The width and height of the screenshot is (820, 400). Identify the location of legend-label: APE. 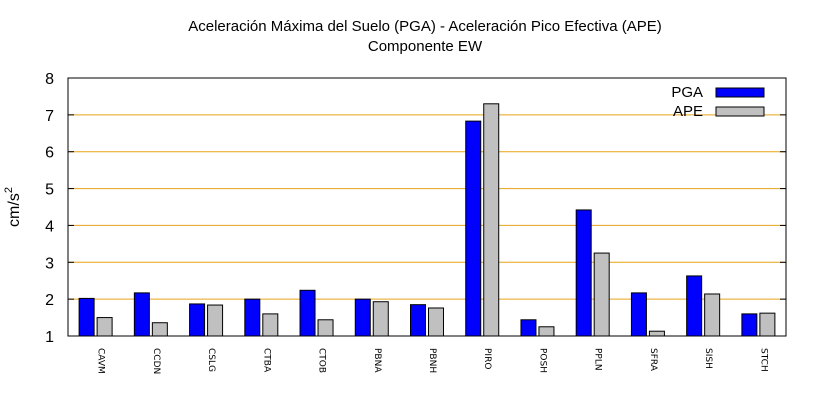
(688, 111).